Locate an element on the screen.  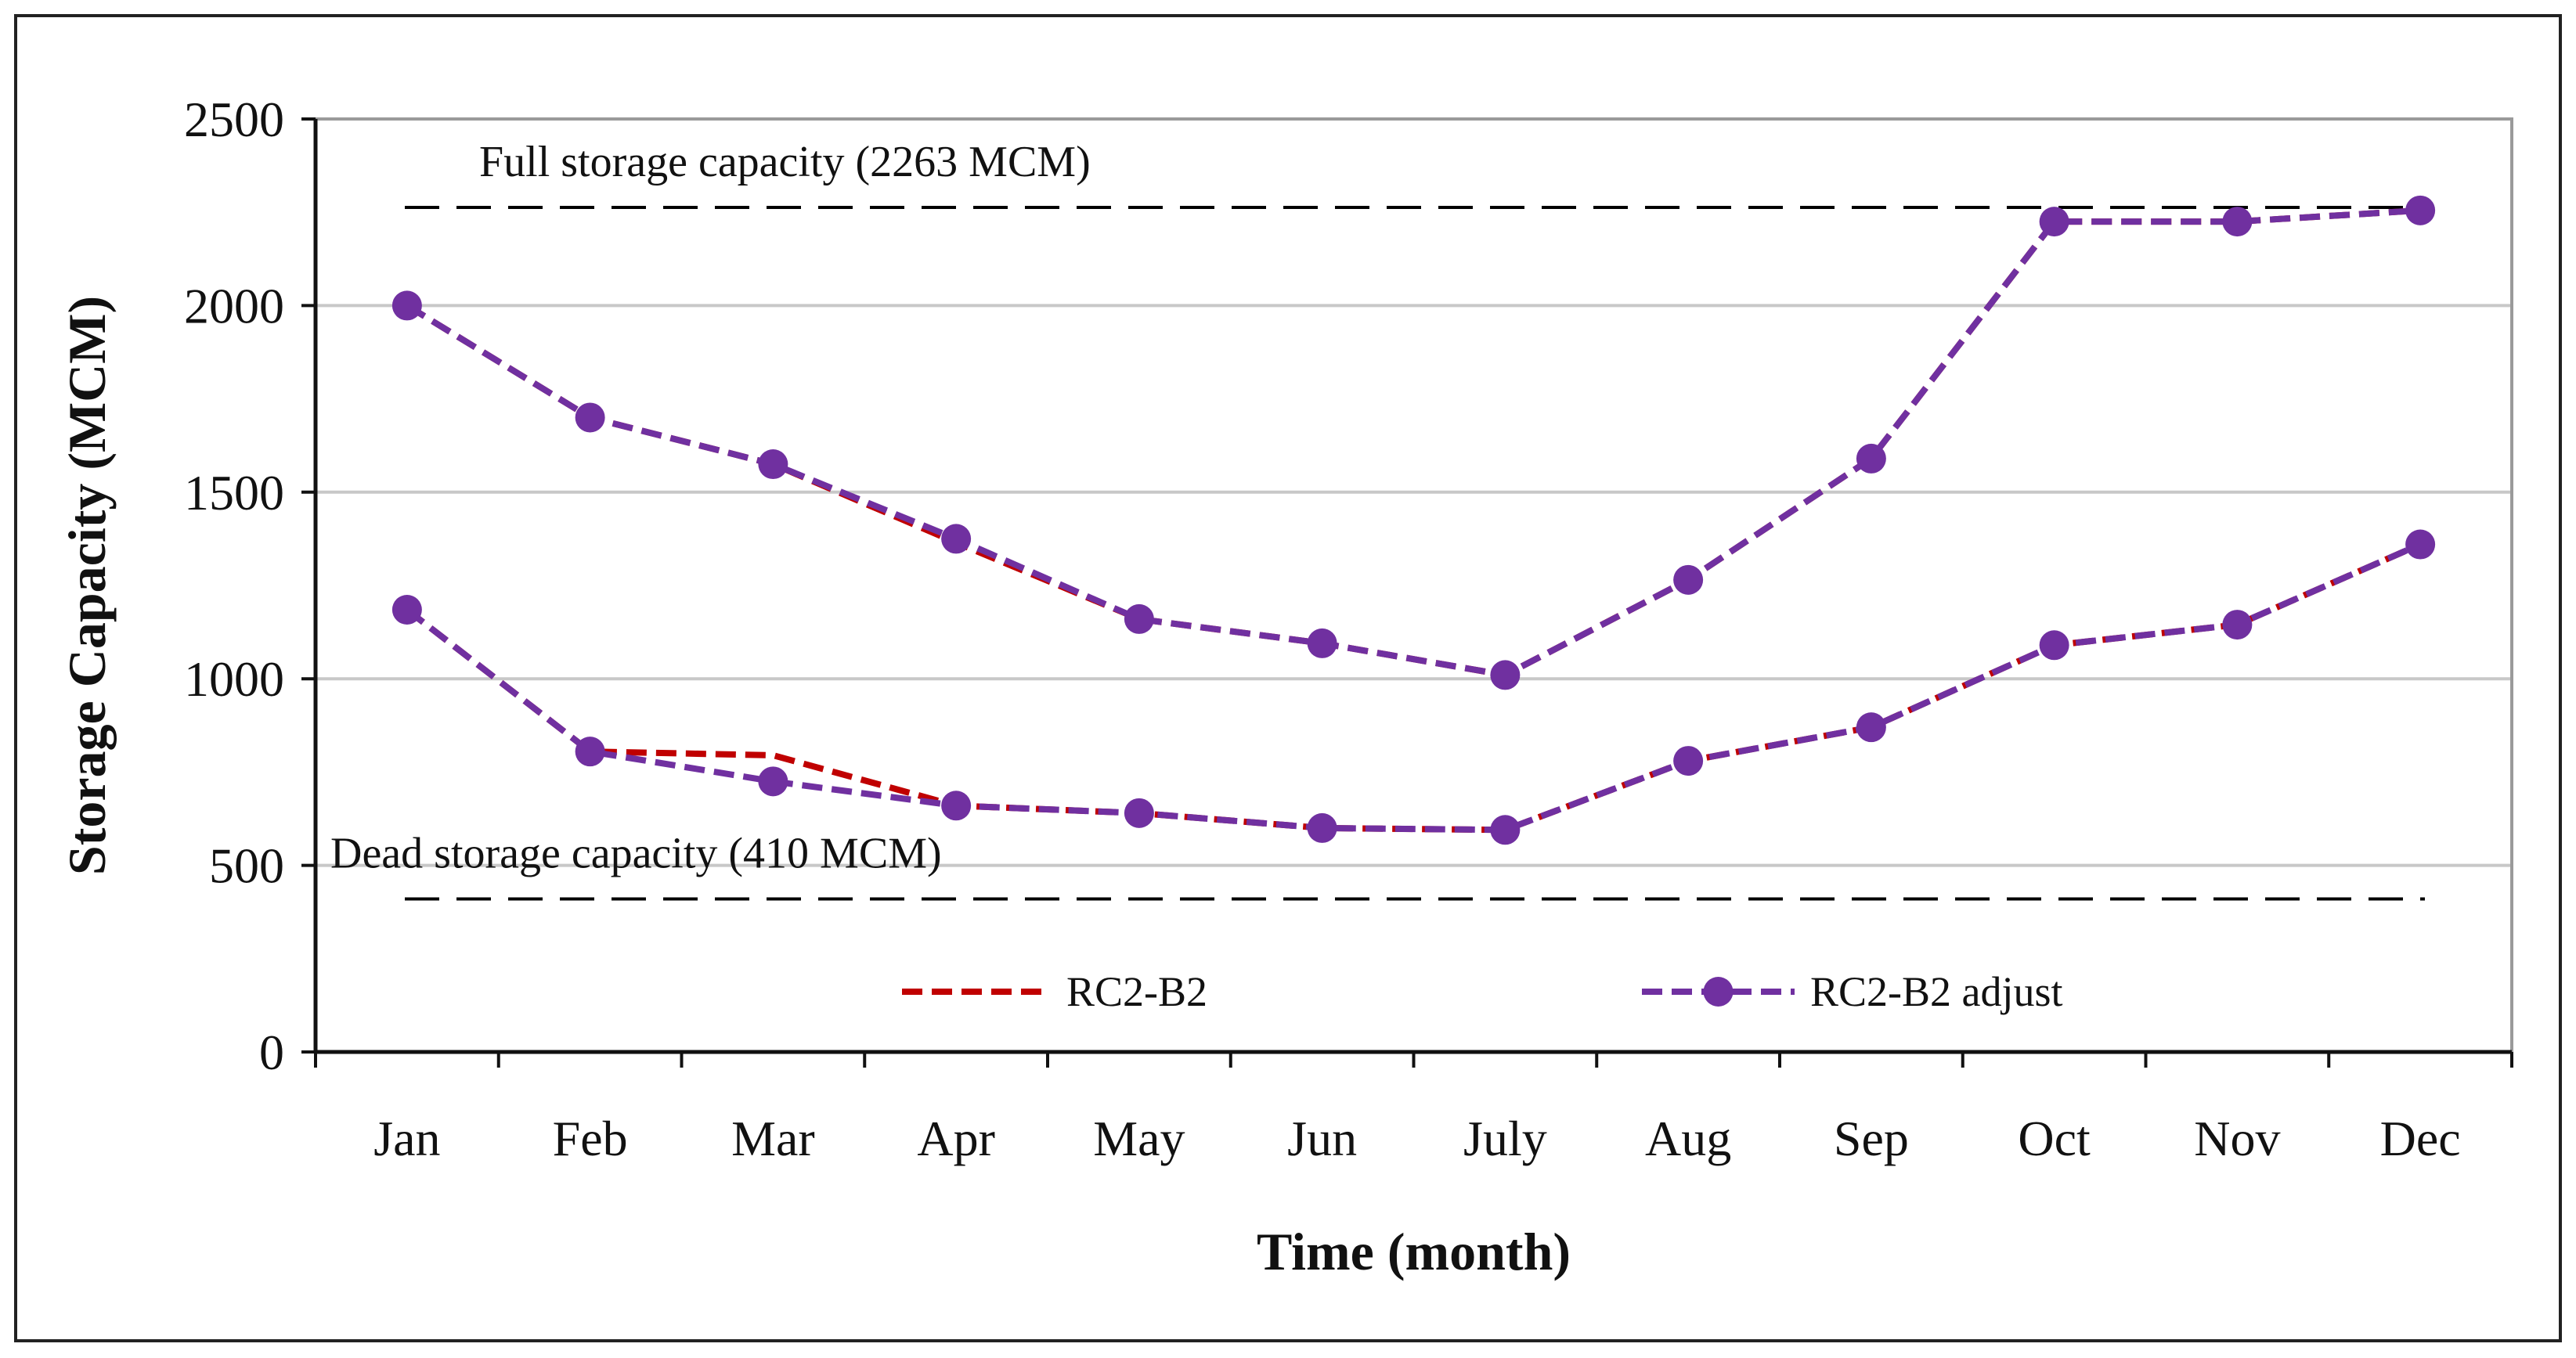
x-tick-label: May is located at coordinates (1139, 1138).